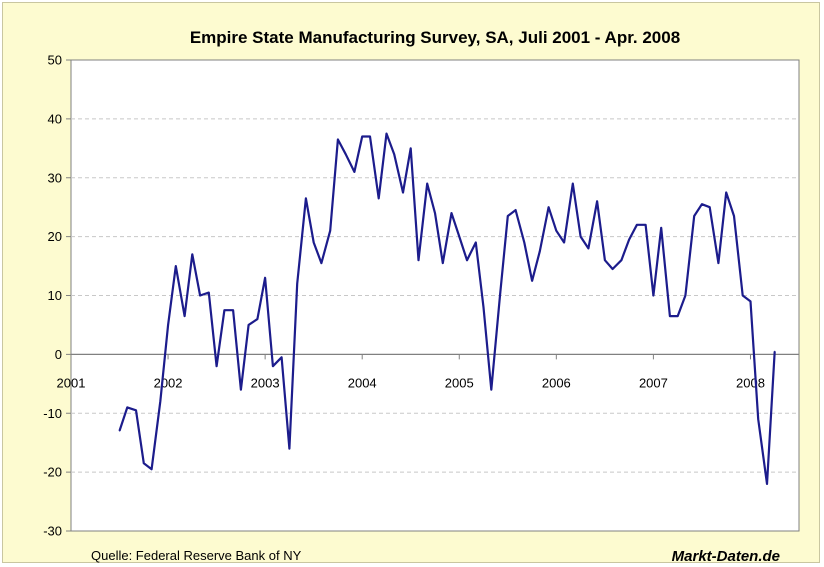  Describe the element at coordinates (52, 531) in the screenshot. I see `y-tick-label: -30` at that location.